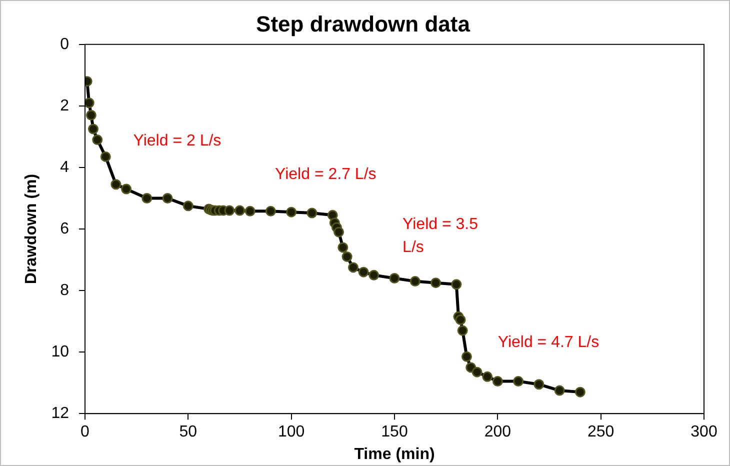  I want to click on annotation: Yield = 3.5 L/s, so click(440, 236).